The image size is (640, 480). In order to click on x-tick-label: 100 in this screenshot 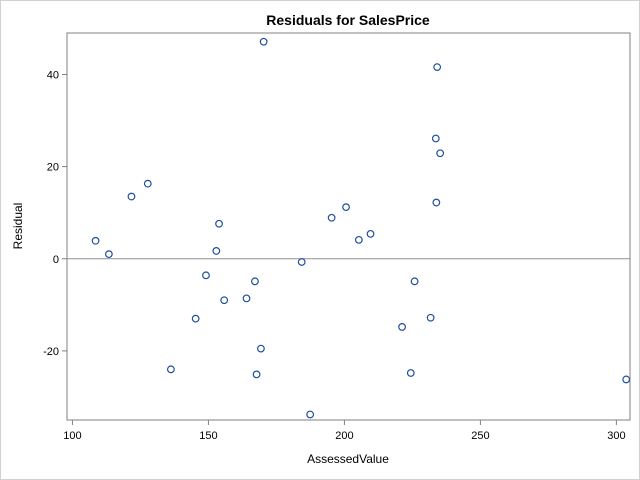, I will do `click(72, 436)`.